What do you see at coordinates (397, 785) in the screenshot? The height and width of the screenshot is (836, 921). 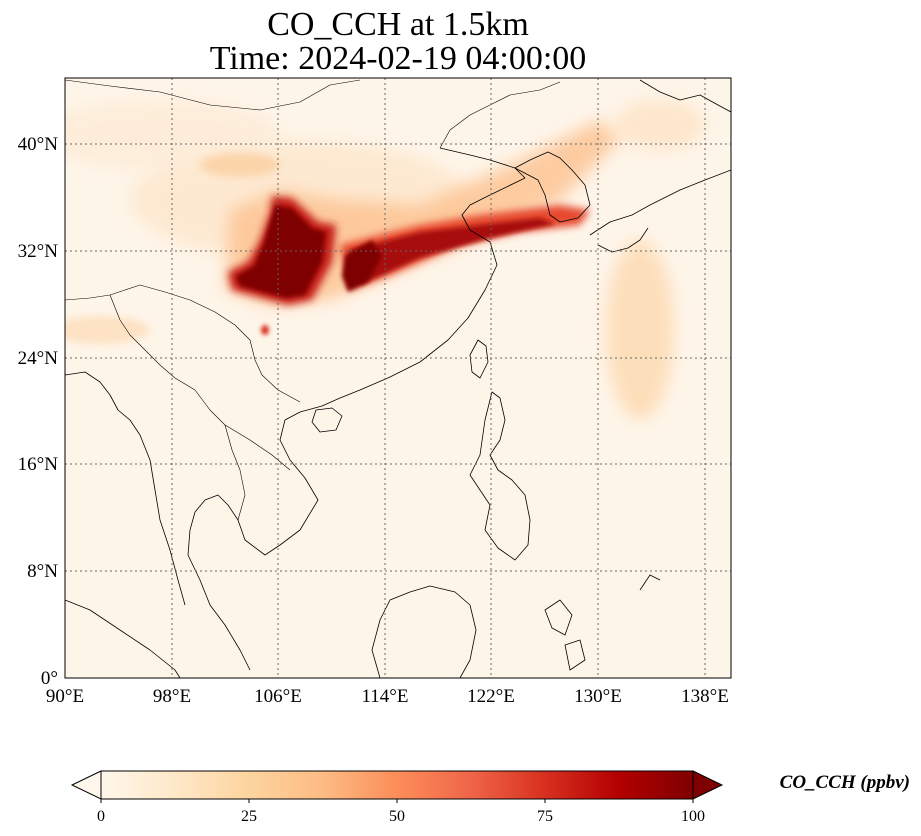 I see `colorbar-gradient` at bounding box center [397, 785].